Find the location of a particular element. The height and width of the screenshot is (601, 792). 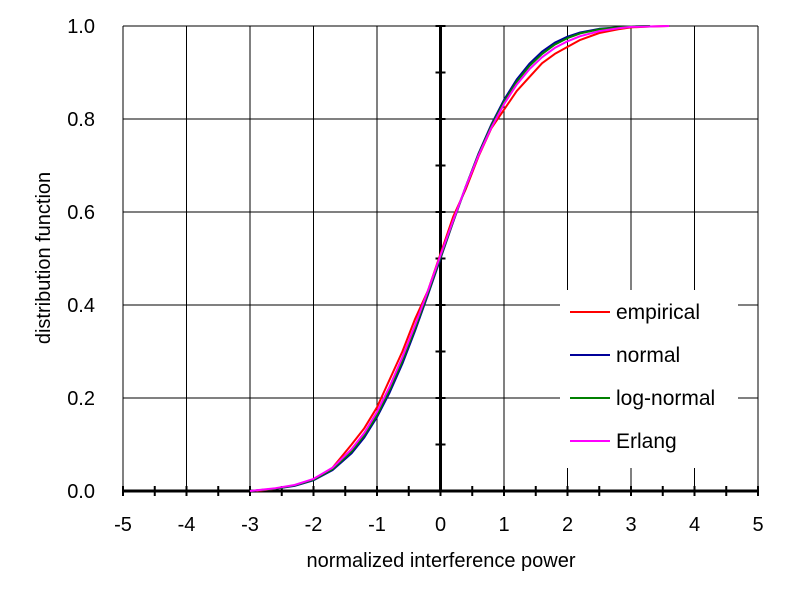

legend: empirical normal log-normal Erlang is located at coordinates (649, 379).